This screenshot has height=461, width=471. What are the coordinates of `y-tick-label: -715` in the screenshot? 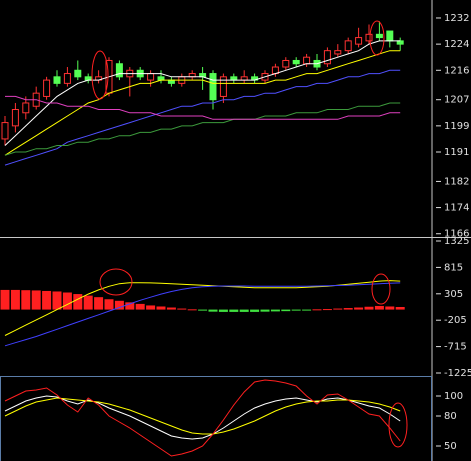 It's located at (455, 347).